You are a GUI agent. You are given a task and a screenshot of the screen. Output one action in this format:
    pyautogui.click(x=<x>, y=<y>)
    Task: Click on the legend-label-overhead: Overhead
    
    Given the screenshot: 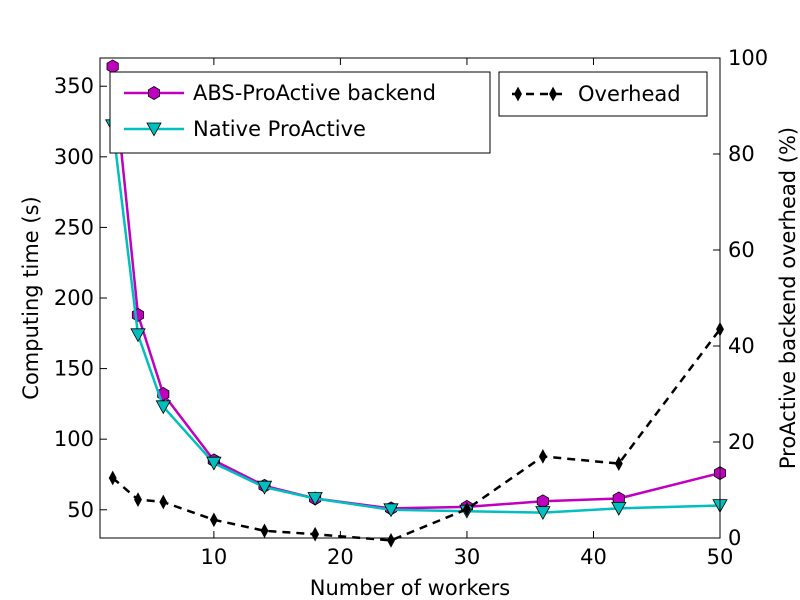 What is the action you would take?
    pyautogui.click(x=629, y=94)
    